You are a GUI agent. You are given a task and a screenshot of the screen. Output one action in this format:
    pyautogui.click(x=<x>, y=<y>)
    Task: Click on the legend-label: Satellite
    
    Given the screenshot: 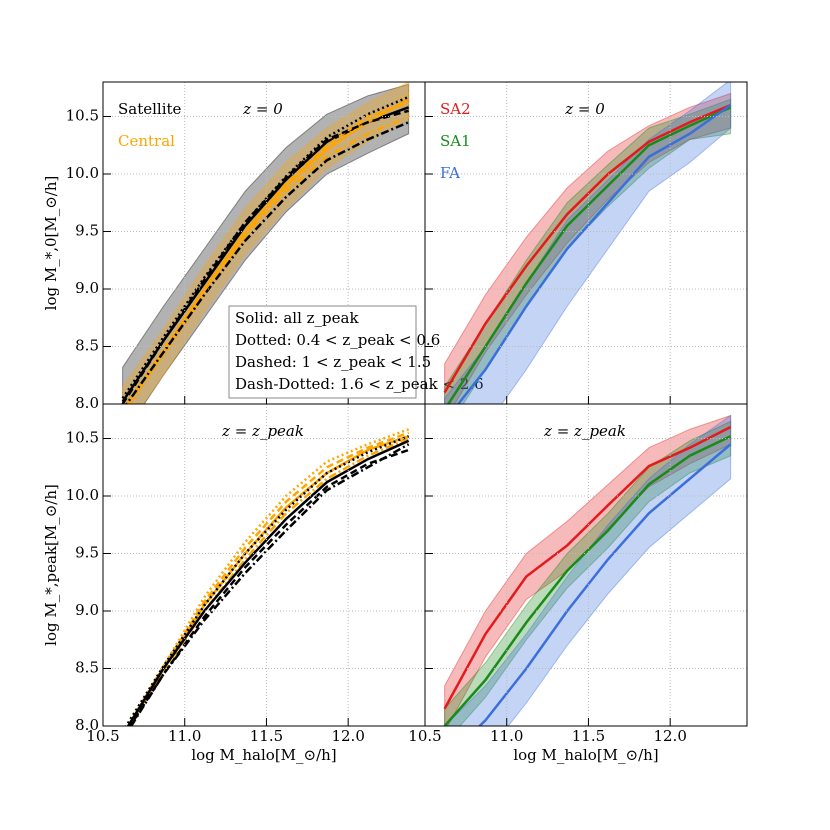 What is the action you would take?
    pyautogui.click(x=150, y=109)
    